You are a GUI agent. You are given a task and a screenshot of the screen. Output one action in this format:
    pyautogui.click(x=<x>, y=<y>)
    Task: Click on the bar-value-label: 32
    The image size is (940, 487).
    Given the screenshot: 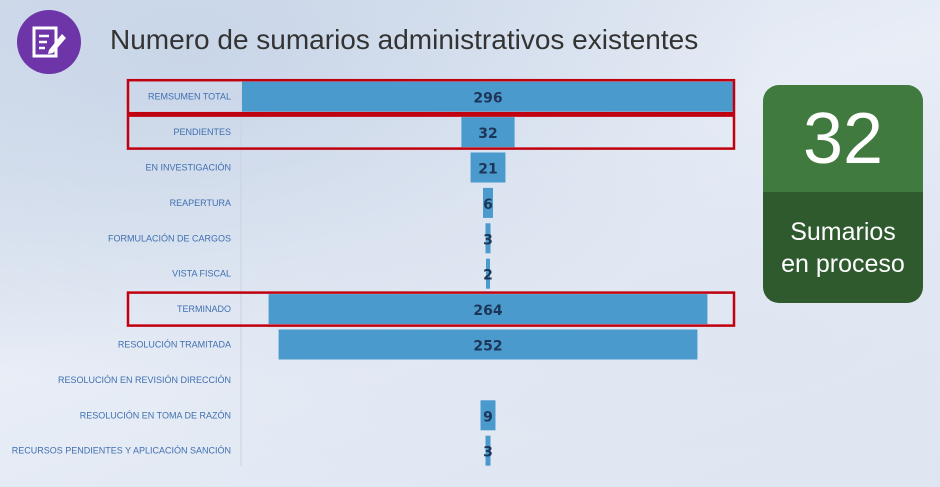 What is the action you would take?
    pyautogui.click(x=487, y=134)
    